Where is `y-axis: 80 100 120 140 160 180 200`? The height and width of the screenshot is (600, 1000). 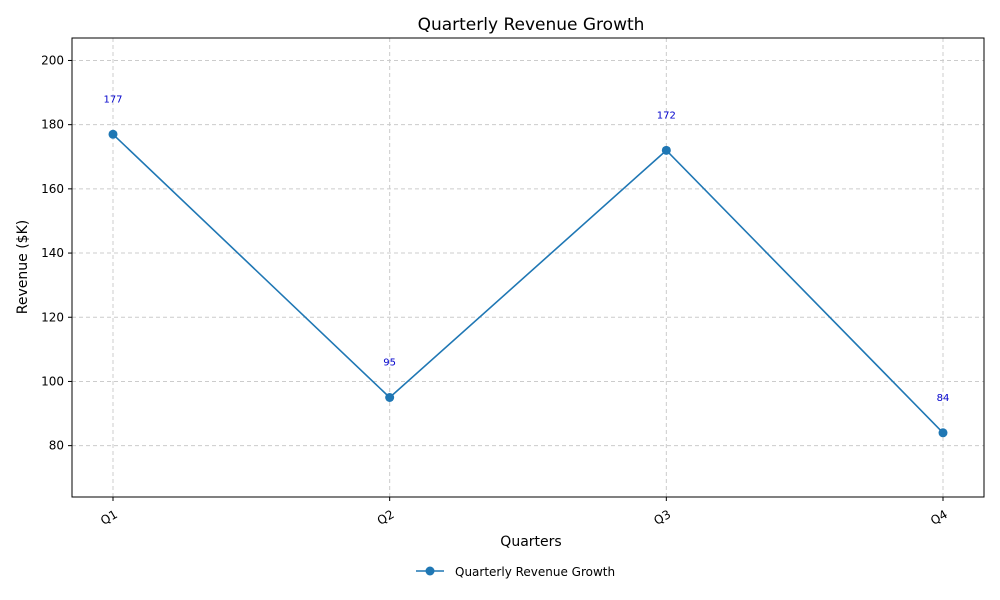 y-axis: 80 100 120 140 160 180 200 is located at coordinates (56, 253).